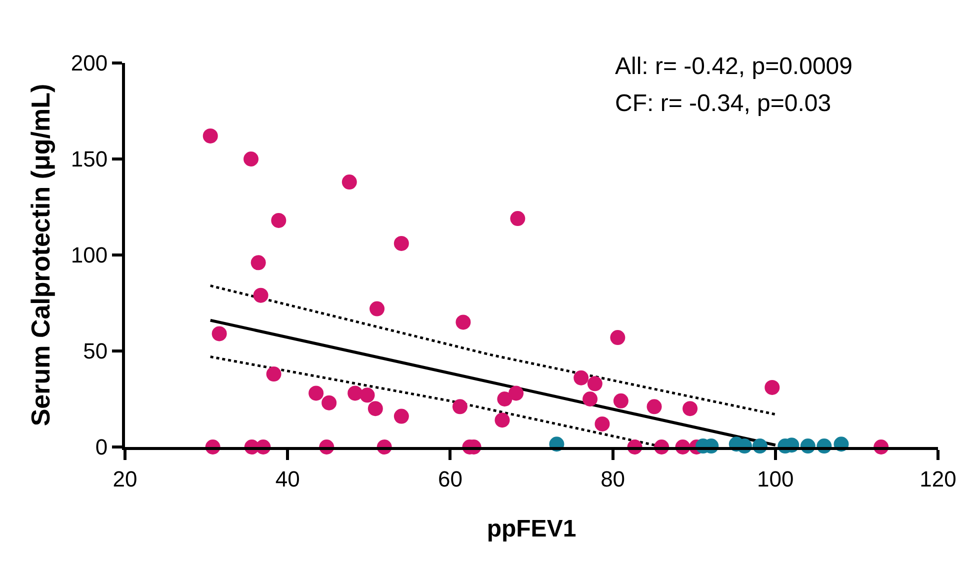  Describe the element at coordinates (89, 63) in the screenshot. I see `y-tick-label: 200` at that location.